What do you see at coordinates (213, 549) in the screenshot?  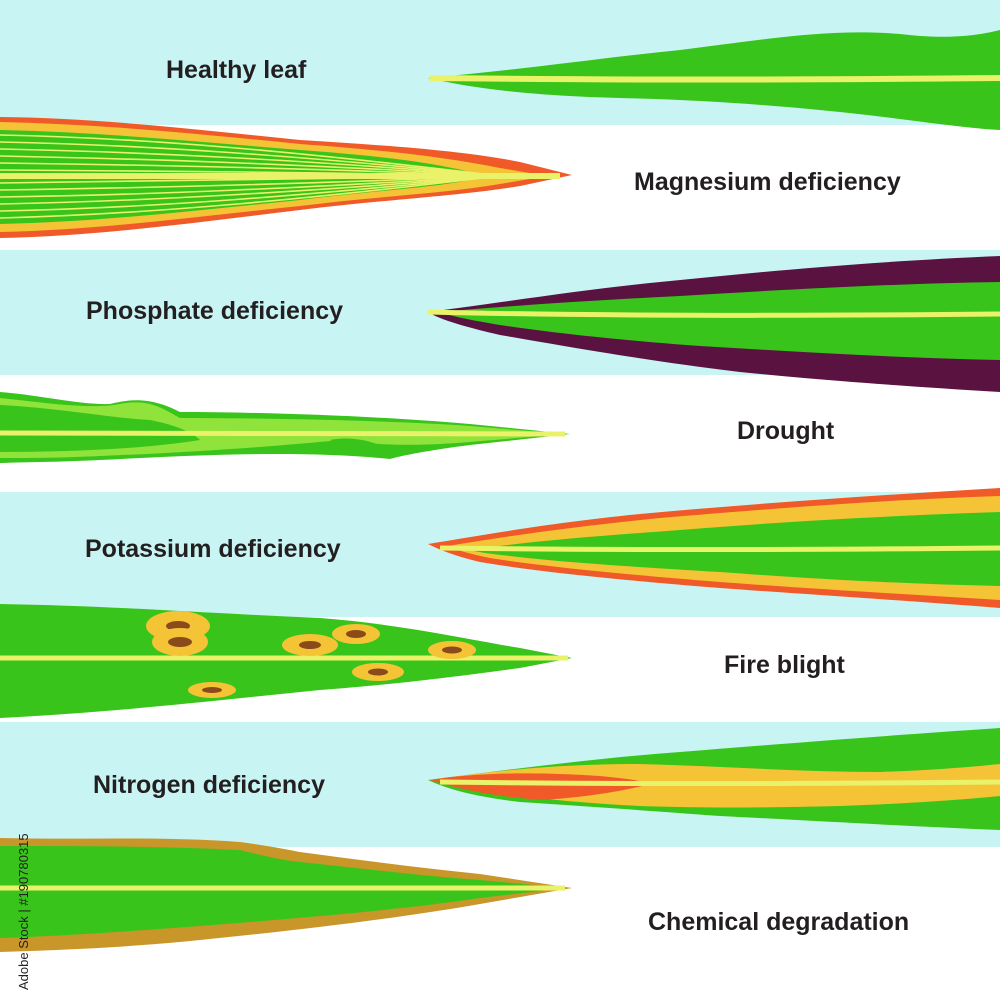 I see `label-potassium-deficiency: Potassium deficiency` at bounding box center [213, 549].